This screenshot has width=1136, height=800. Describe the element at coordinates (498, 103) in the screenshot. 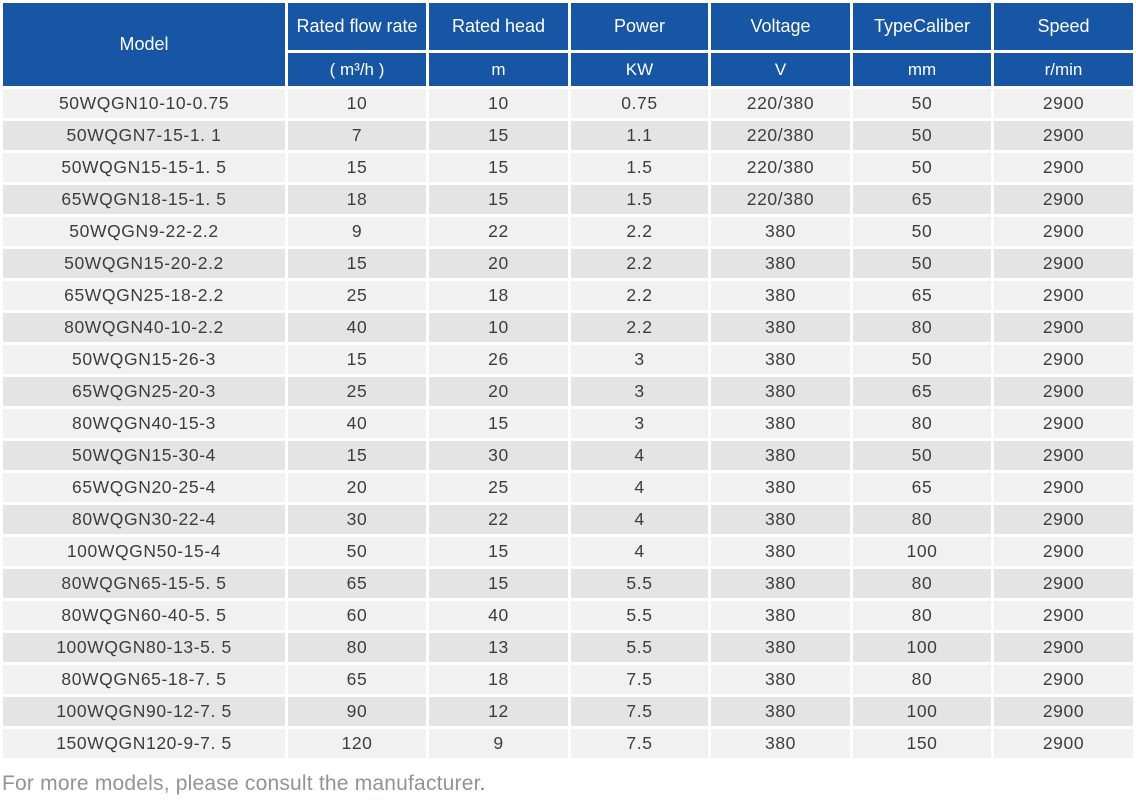

I see `head-cell: 10` at that location.